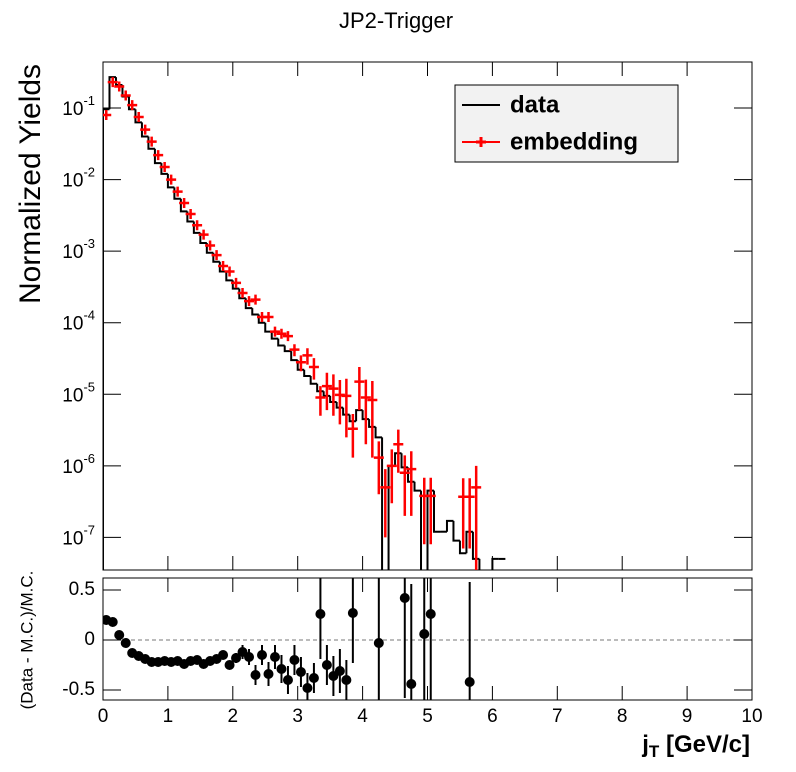 The height and width of the screenshot is (772, 796). I want to click on x-tick-label: 1, so click(168, 716).